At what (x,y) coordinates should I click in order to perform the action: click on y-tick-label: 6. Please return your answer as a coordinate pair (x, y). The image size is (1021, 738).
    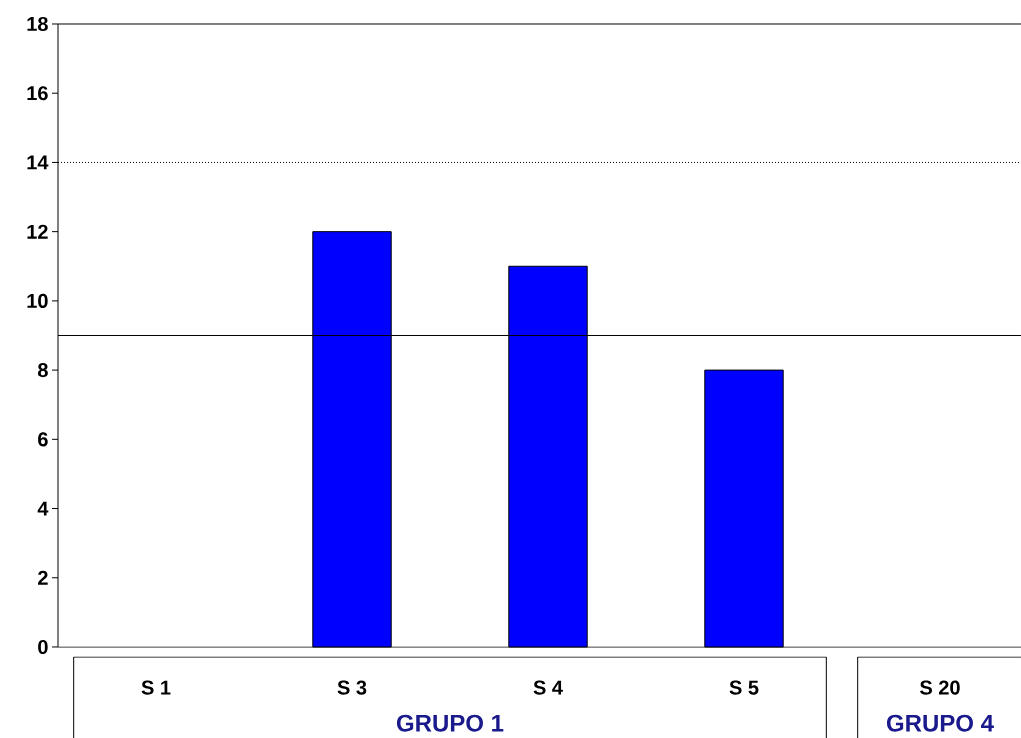
    Looking at the image, I should click on (43, 439).